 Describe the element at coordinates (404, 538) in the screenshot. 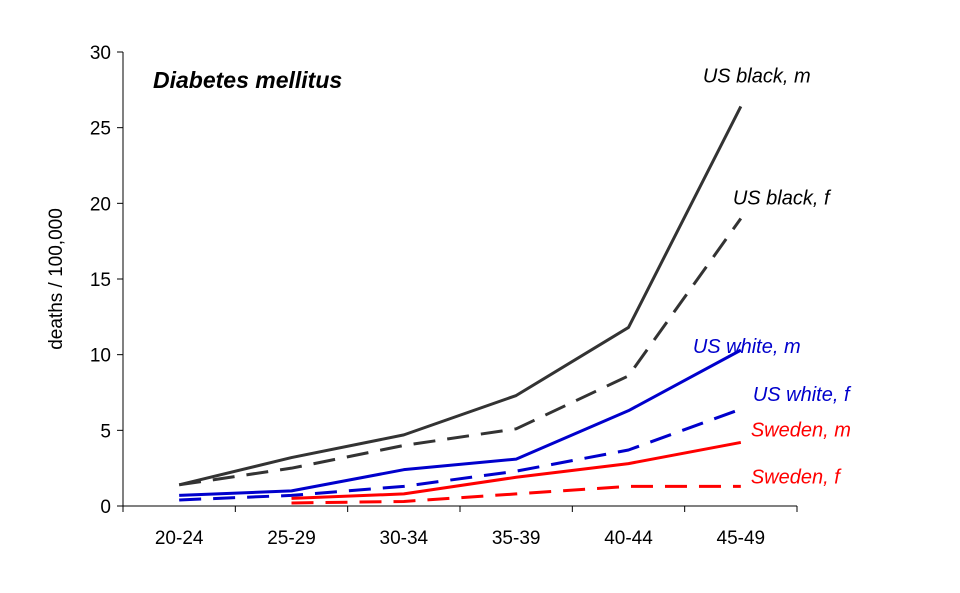

I see `x-tick-label: 30-34` at that location.